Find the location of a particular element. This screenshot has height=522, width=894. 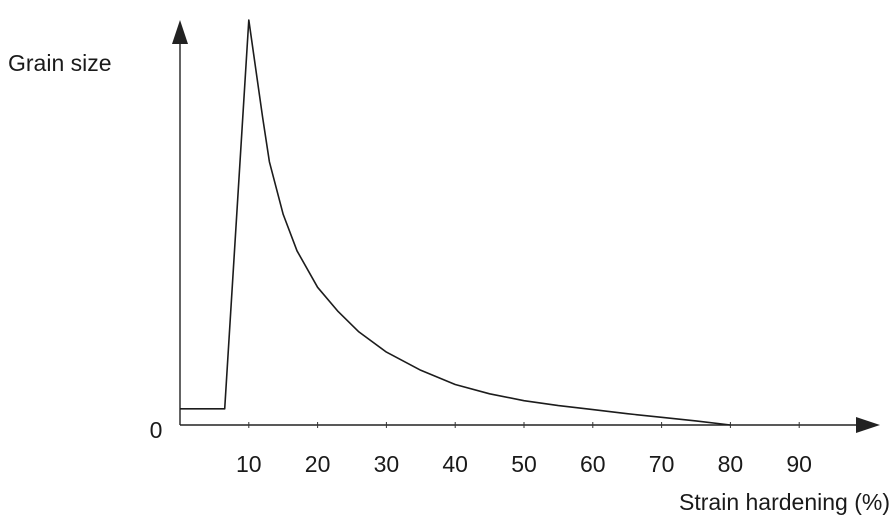

x-tick-label: 40 is located at coordinates (455, 464).